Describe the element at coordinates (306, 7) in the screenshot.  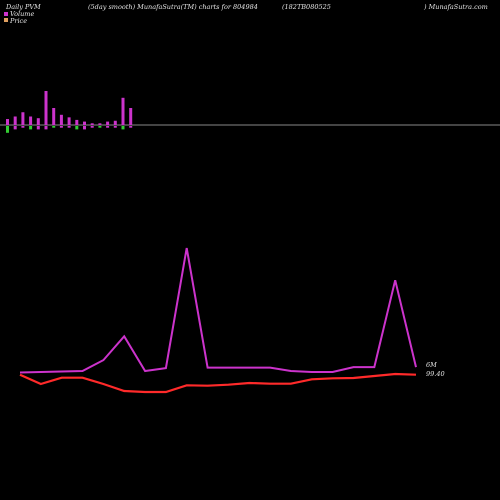
I see `chart-title-symbol: (182TB080525` at that location.